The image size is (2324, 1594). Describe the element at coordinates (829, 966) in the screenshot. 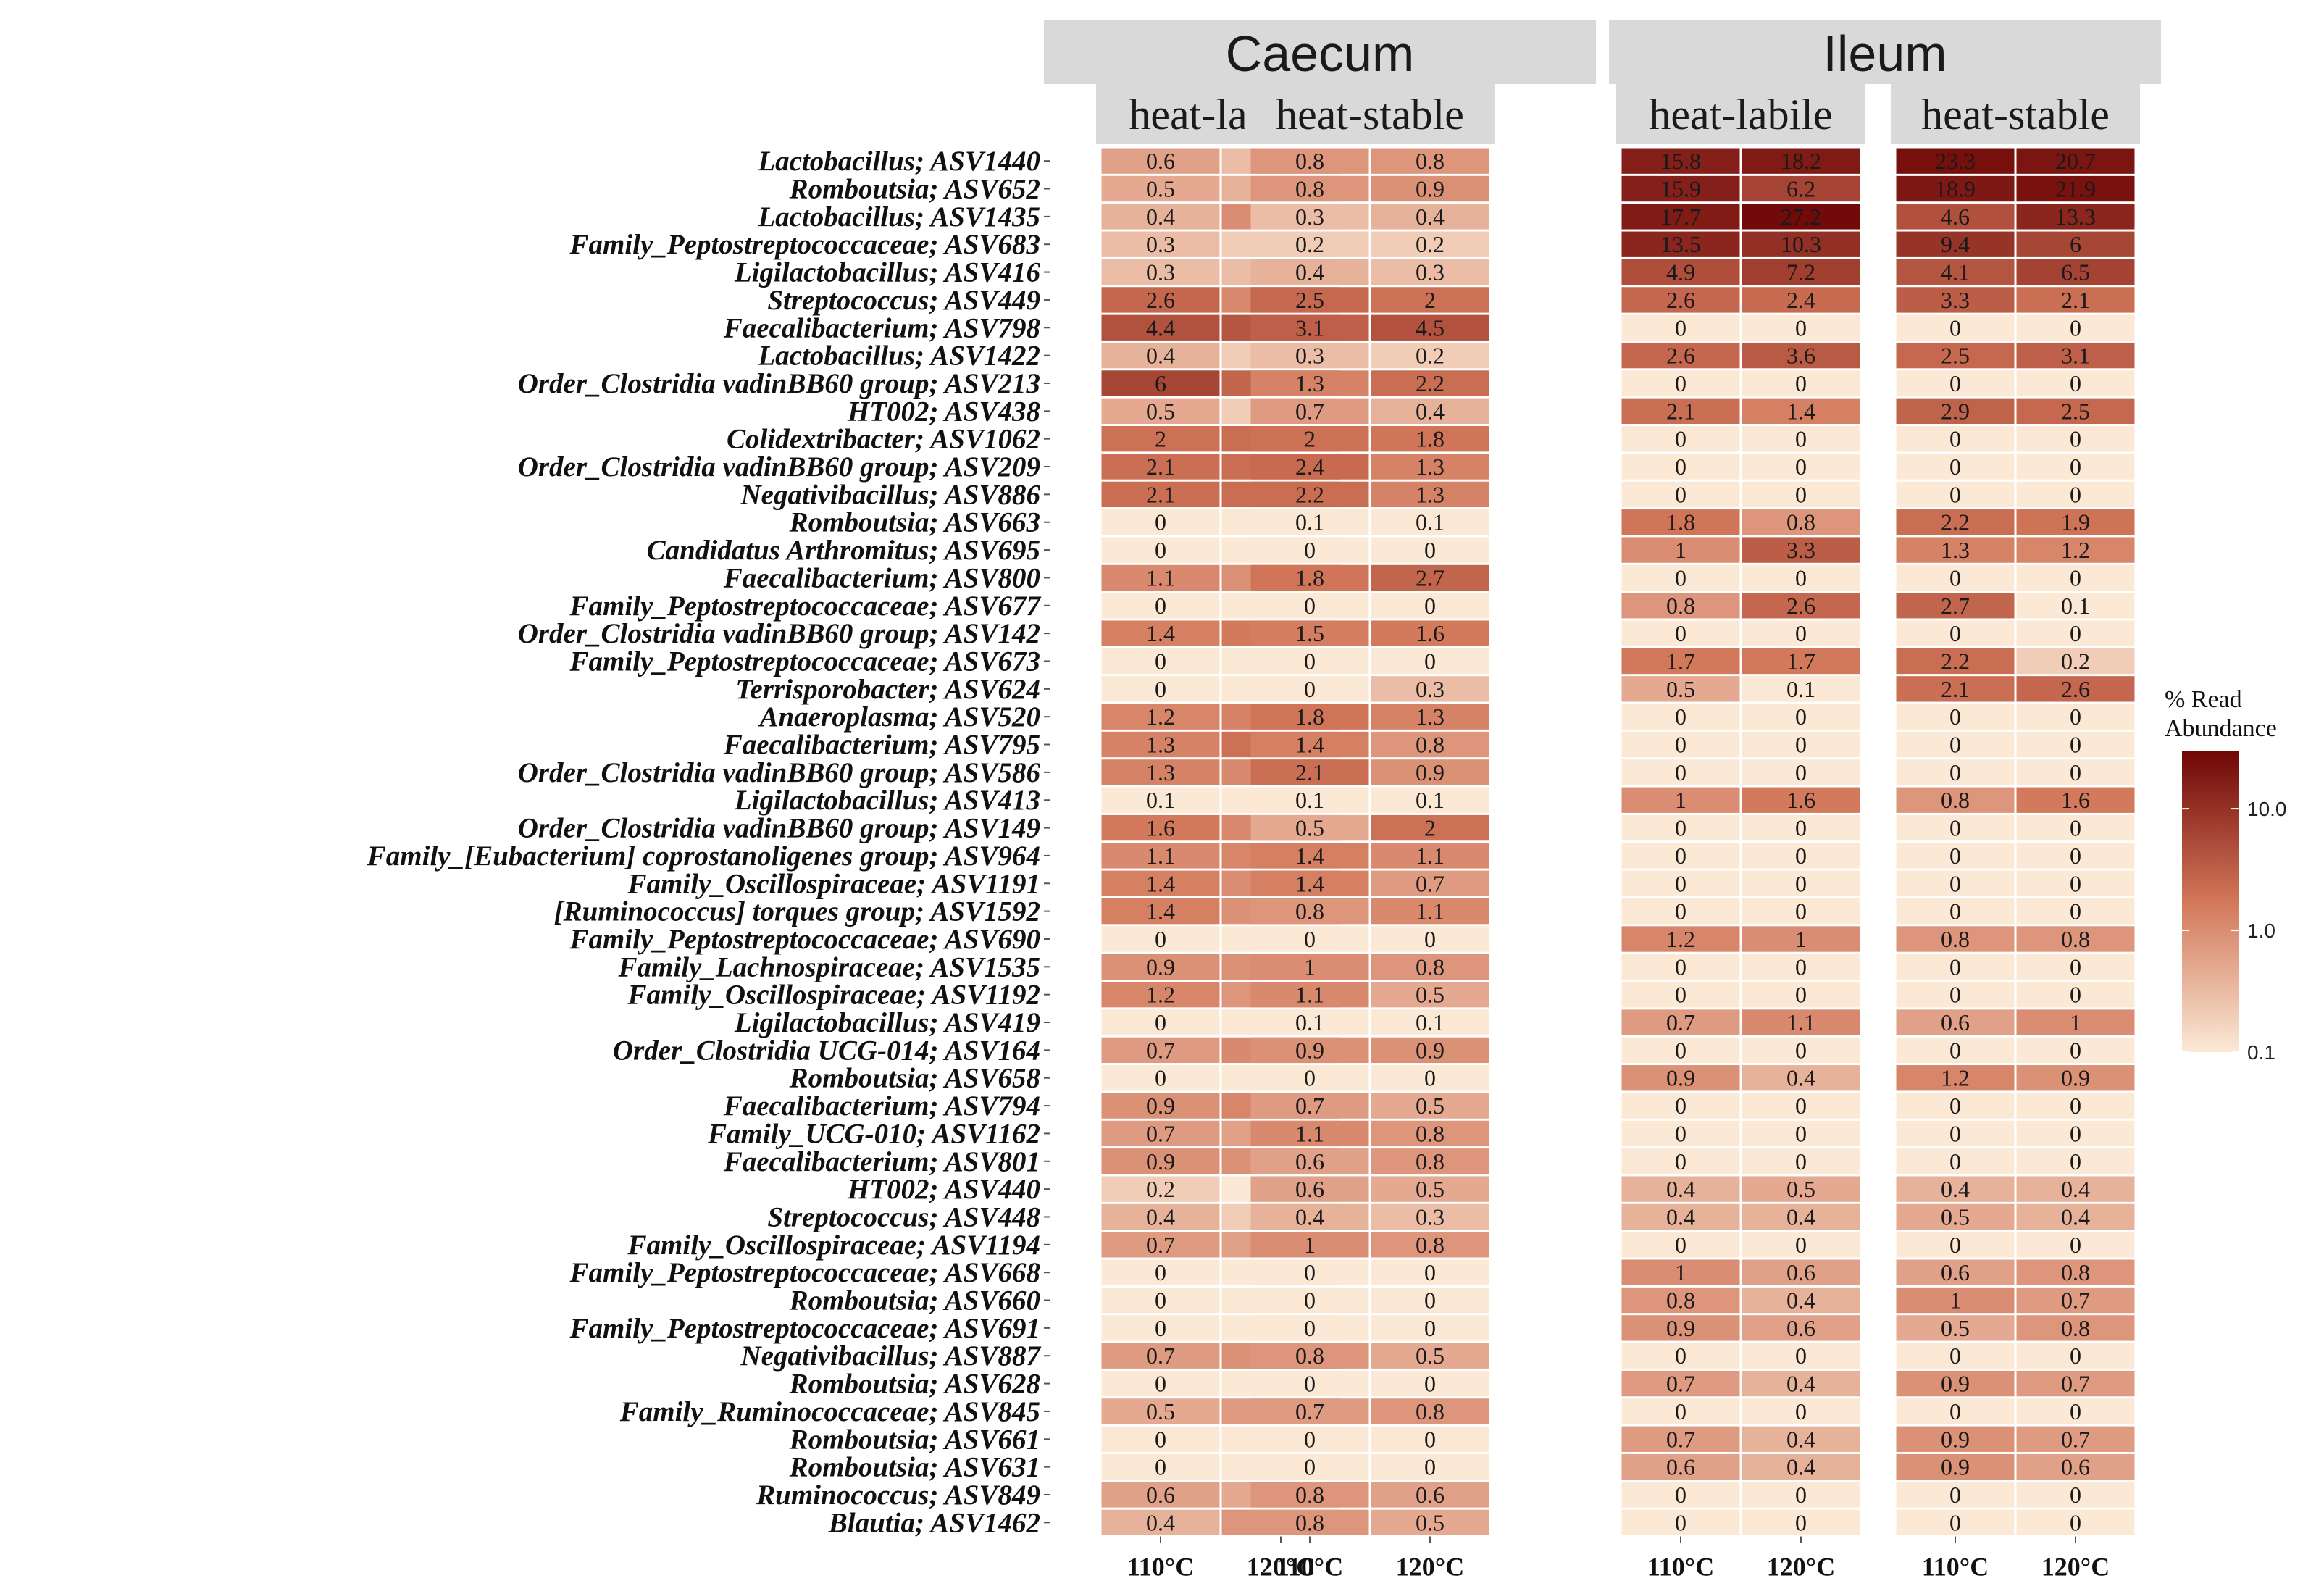

I see `row-label: Family_Lachnospiraceae; ASV1535` at that location.